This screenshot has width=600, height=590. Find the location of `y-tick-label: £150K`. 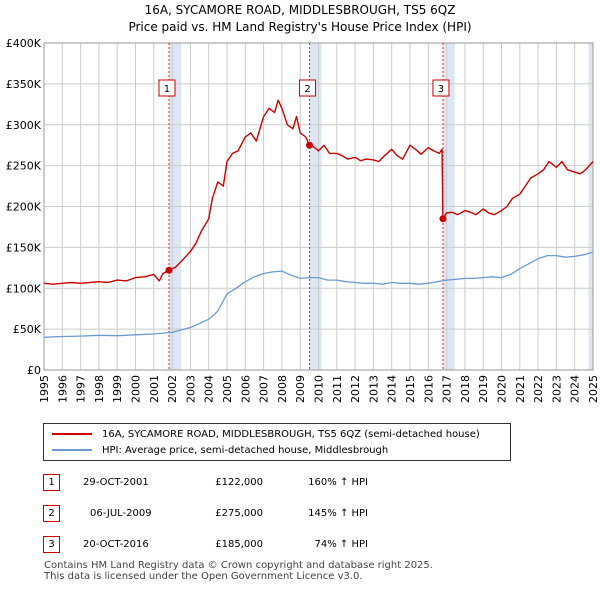

y-tick-label: £150K is located at coordinates (24, 247).